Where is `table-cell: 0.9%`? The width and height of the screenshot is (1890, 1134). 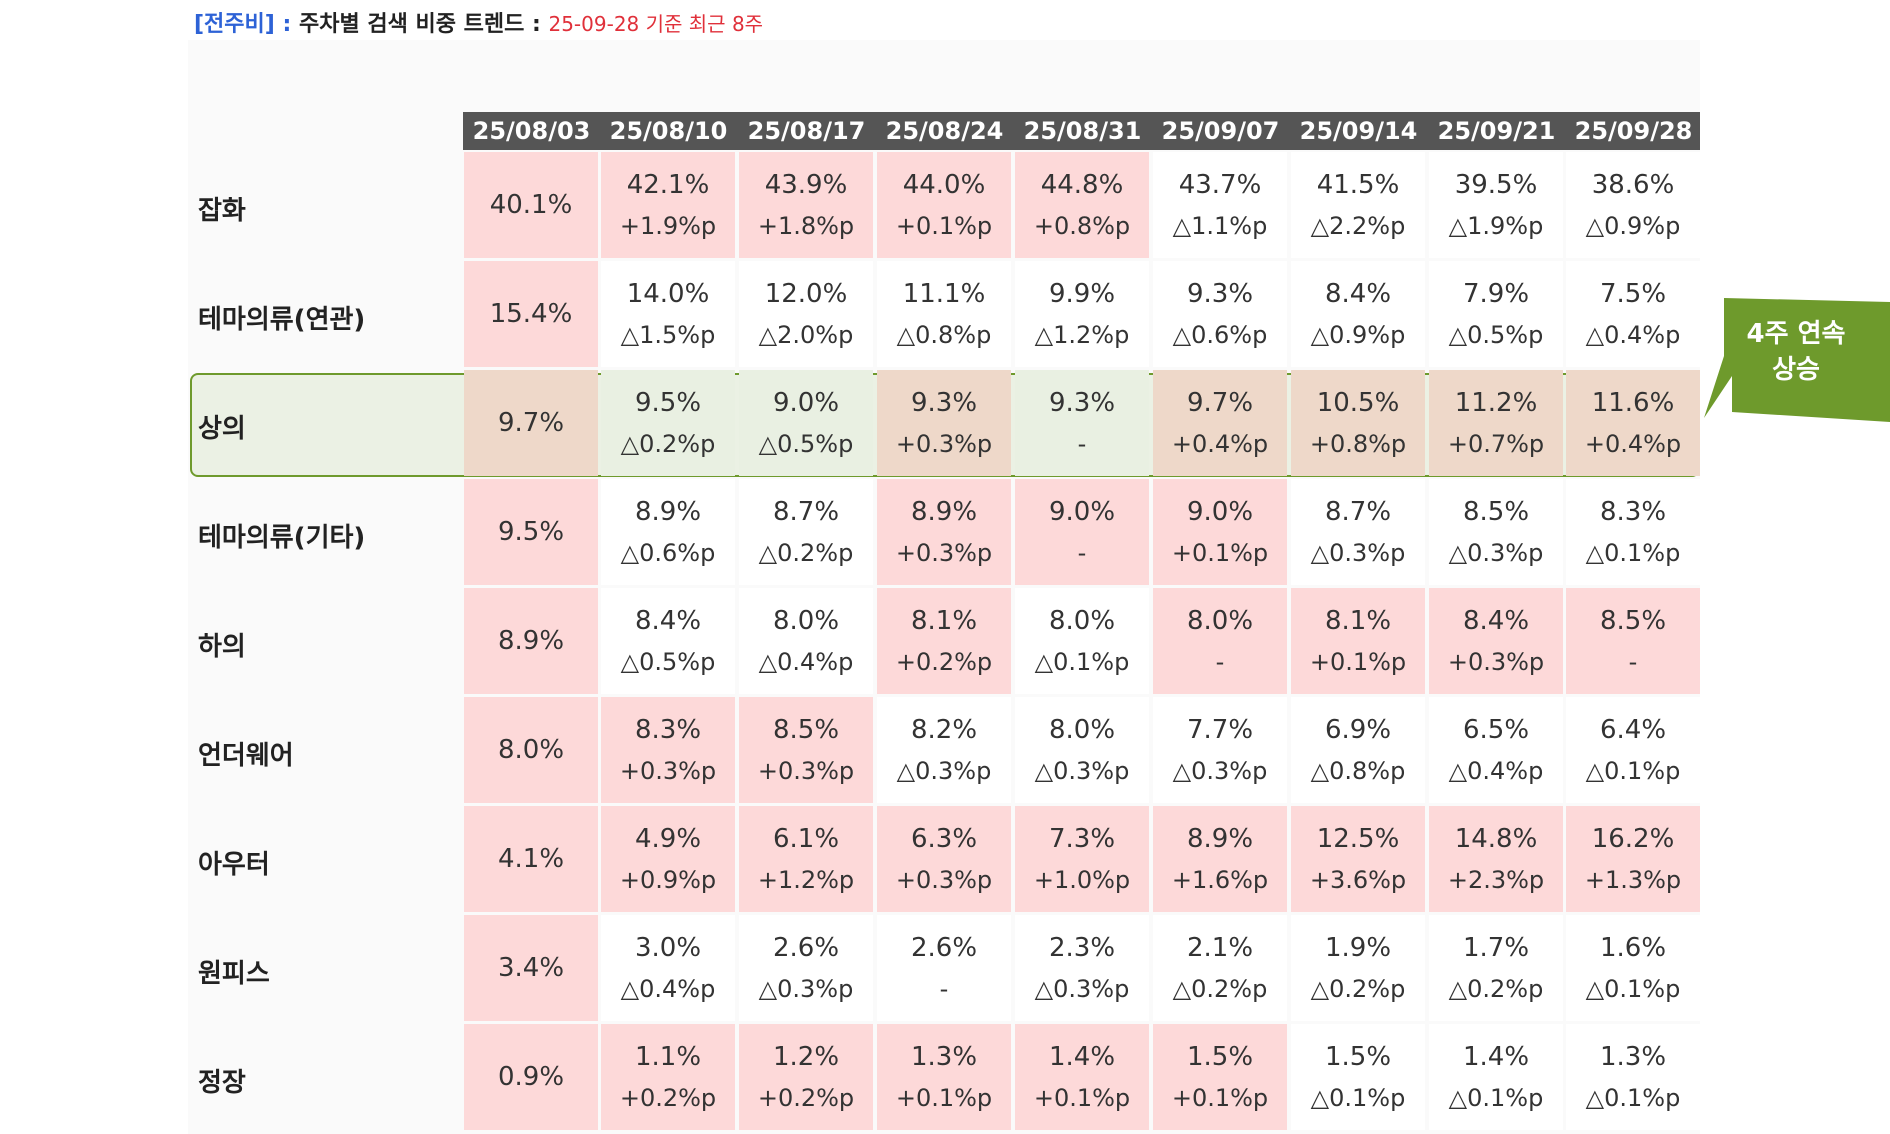
table-cell: 0.9% is located at coordinates (531, 1077).